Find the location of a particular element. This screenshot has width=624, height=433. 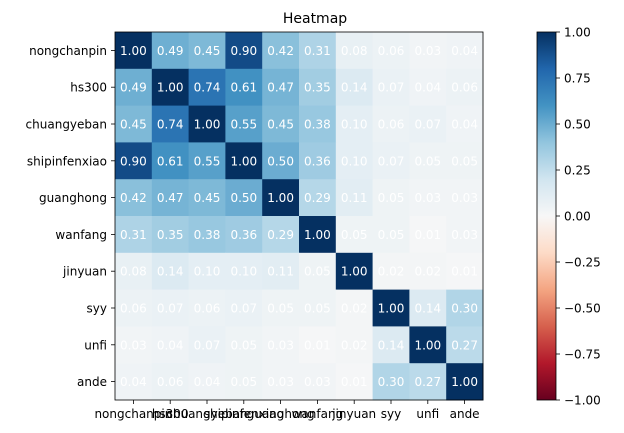

y-tick-label: syy is located at coordinates (97, 309).